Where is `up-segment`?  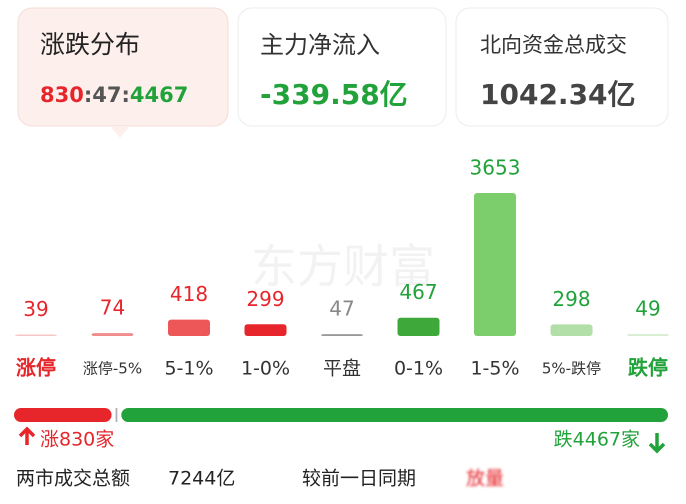 up-segment is located at coordinates (63, 415).